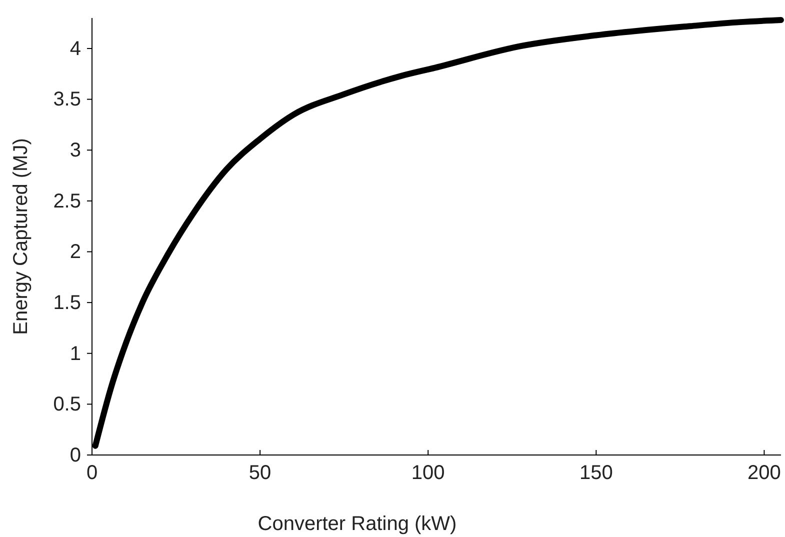 This screenshot has width=785, height=537. What do you see at coordinates (67, 303) in the screenshot?
I see `y-tick-label: 1.5` at bounding box center [67, 303].